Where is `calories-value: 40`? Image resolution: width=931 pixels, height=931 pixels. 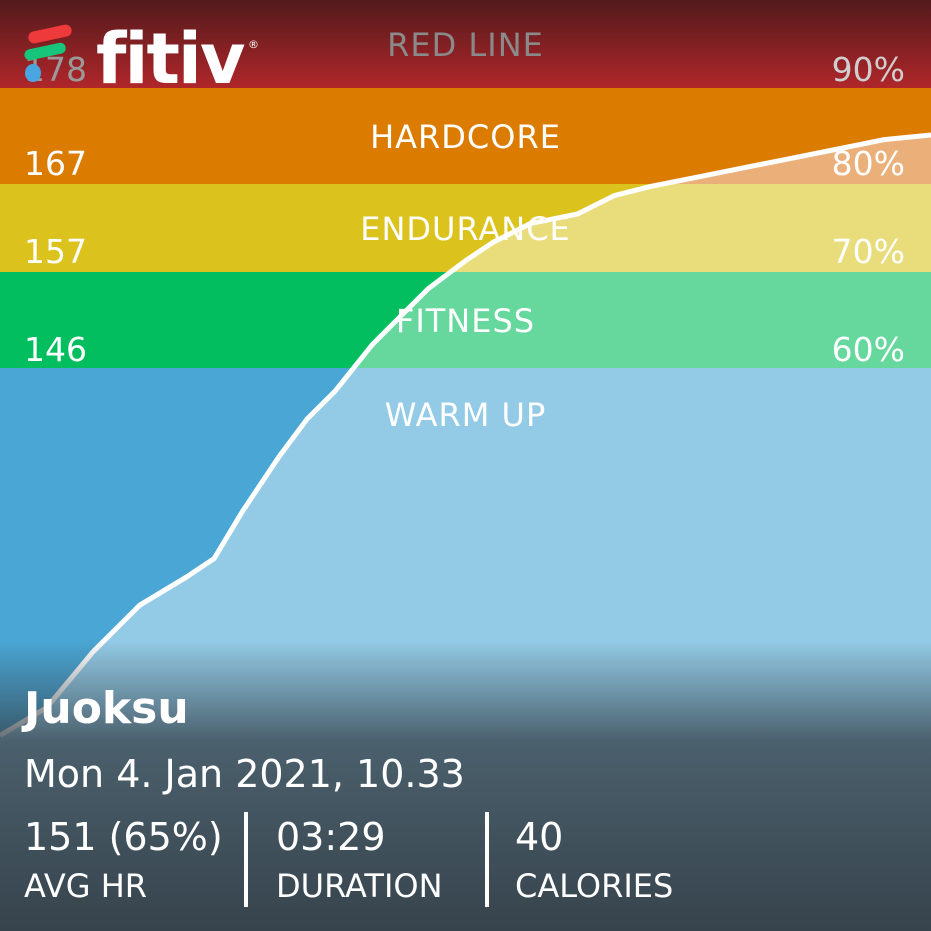 calories-value: 40 is located at coordinates (539, 837).